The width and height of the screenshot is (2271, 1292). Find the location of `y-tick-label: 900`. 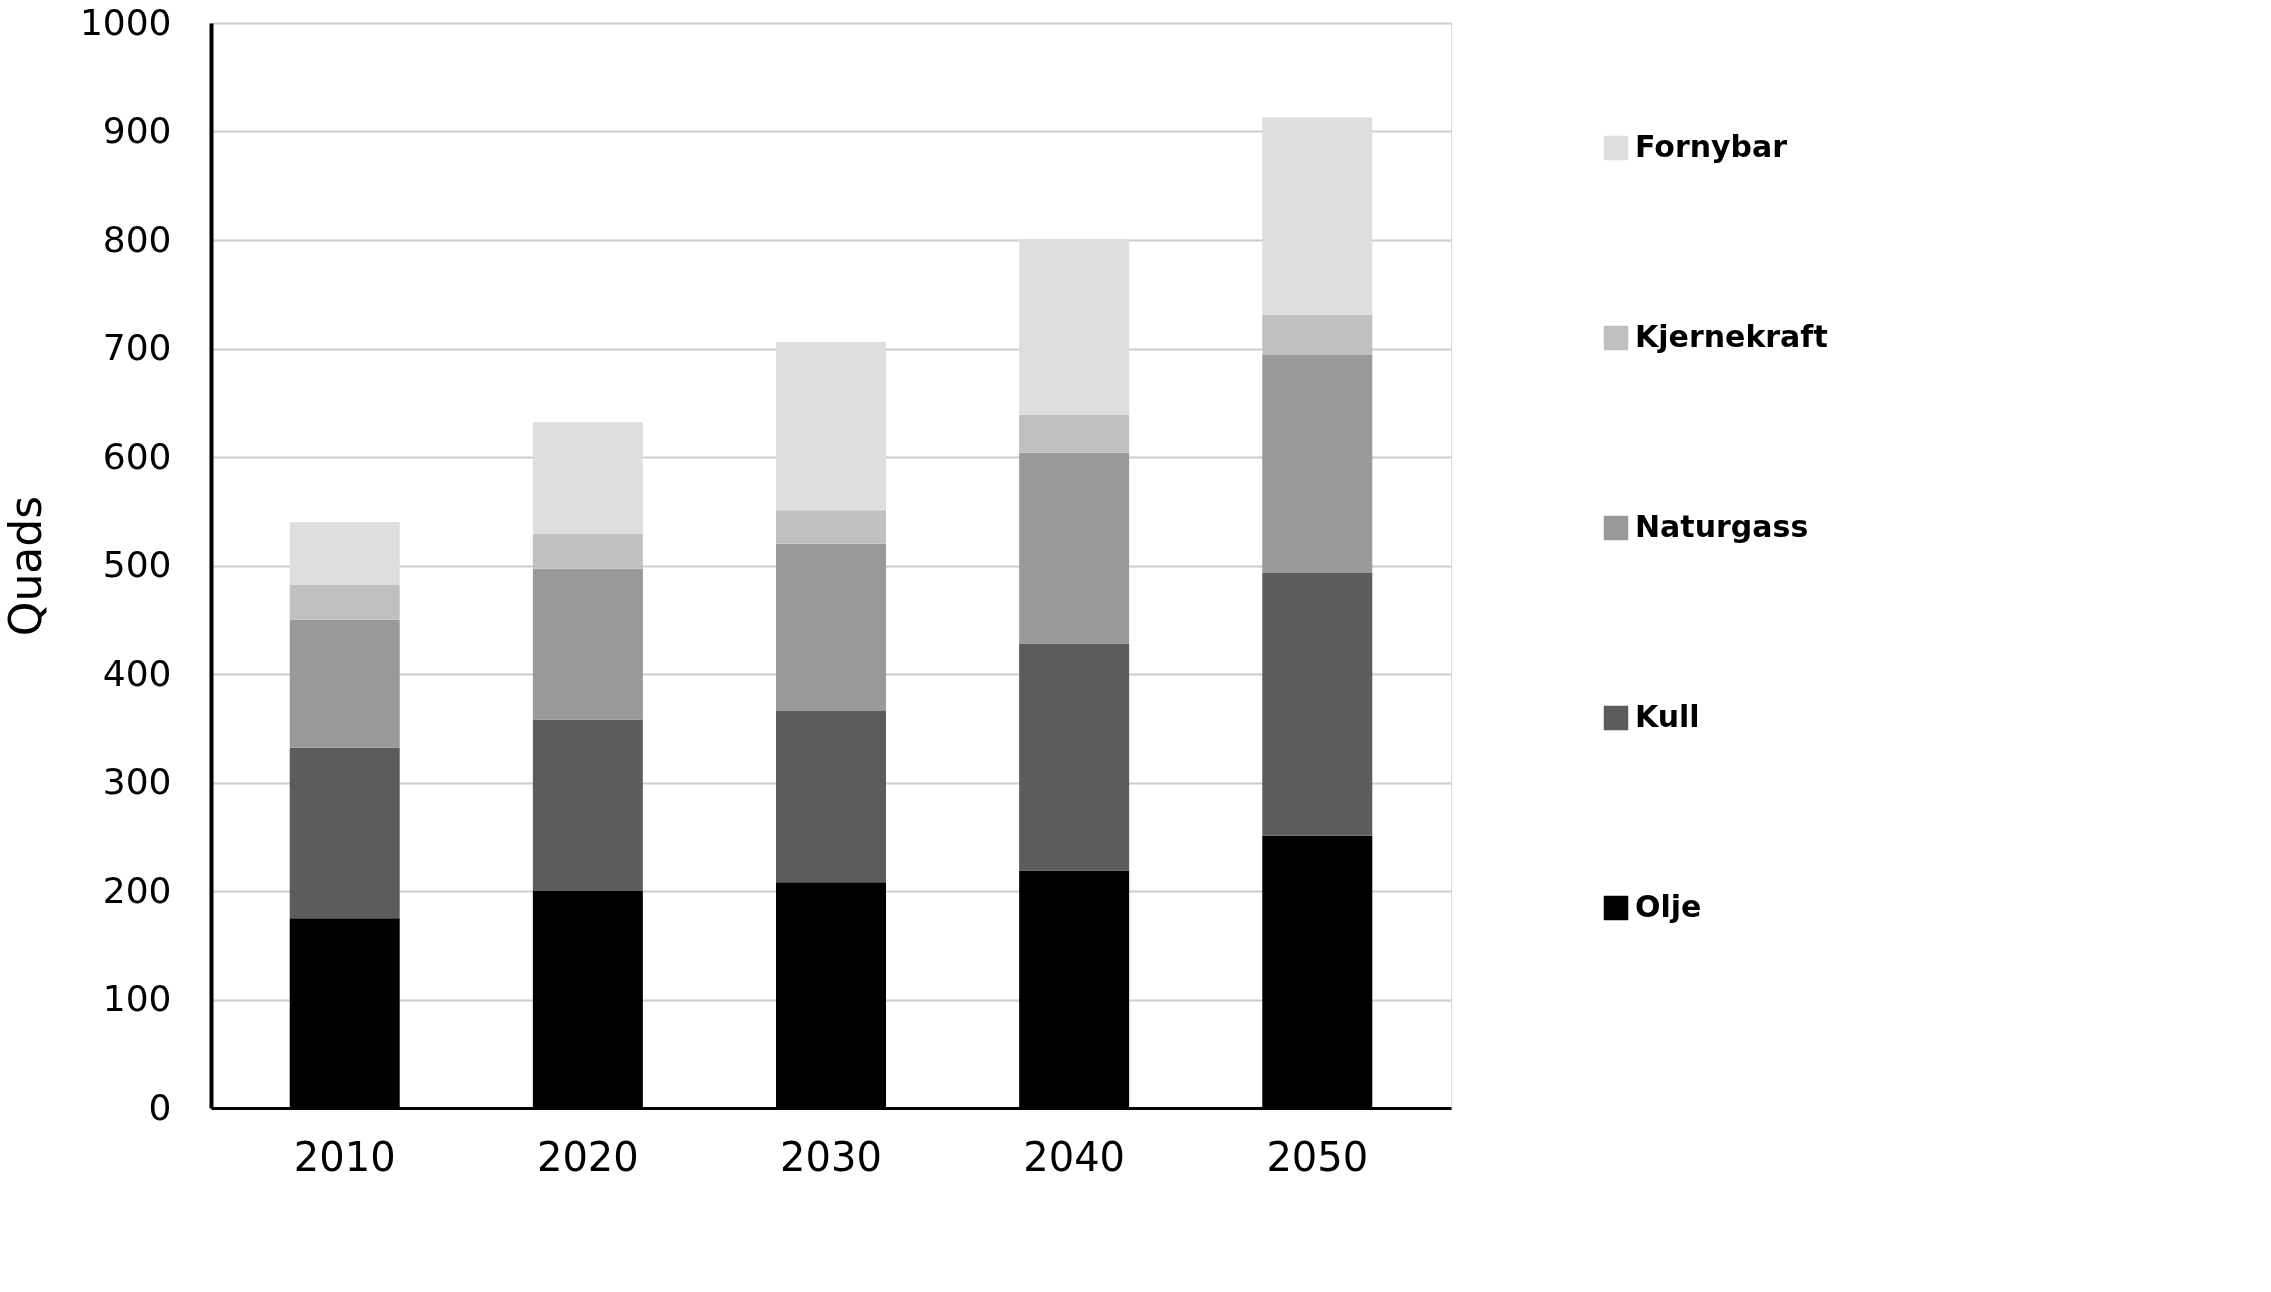

y-tick-label: 900 is located at coordinates (137, 130).